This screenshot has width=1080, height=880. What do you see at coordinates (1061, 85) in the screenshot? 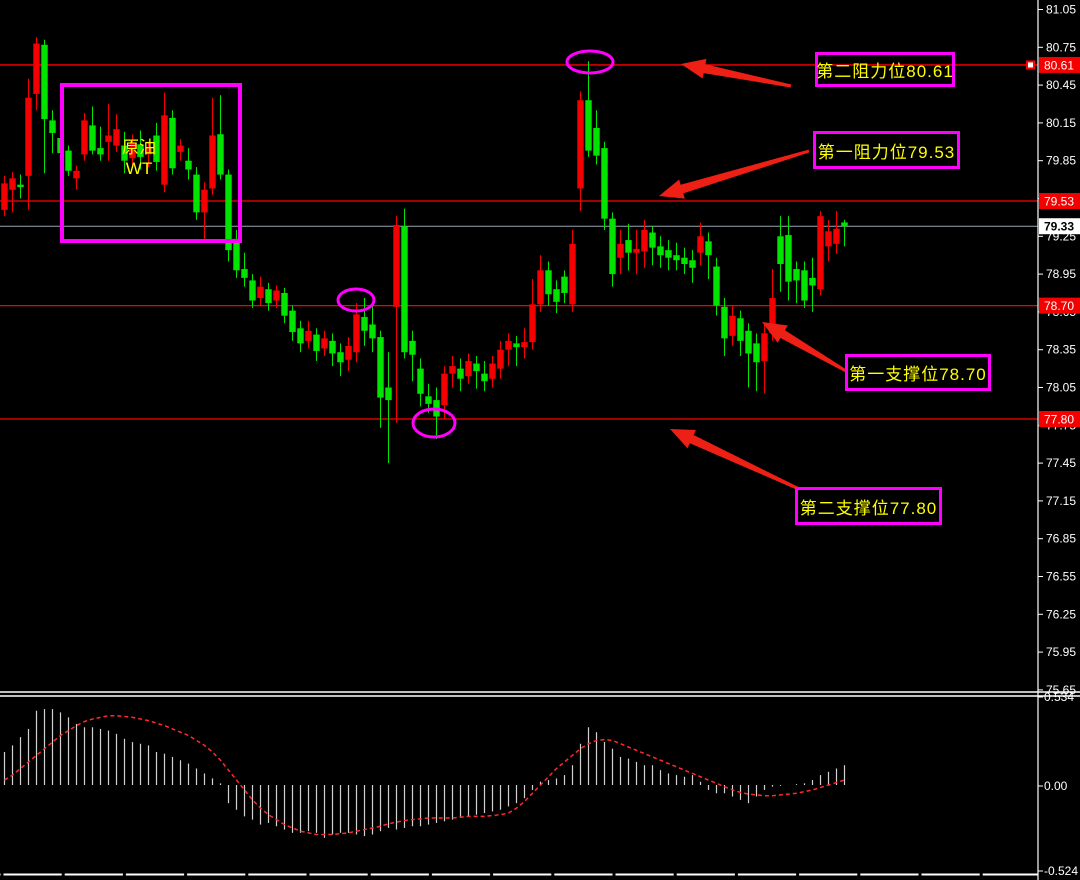
I see `axis-tick-label: 80.45` at bounding box center [1061, 85].